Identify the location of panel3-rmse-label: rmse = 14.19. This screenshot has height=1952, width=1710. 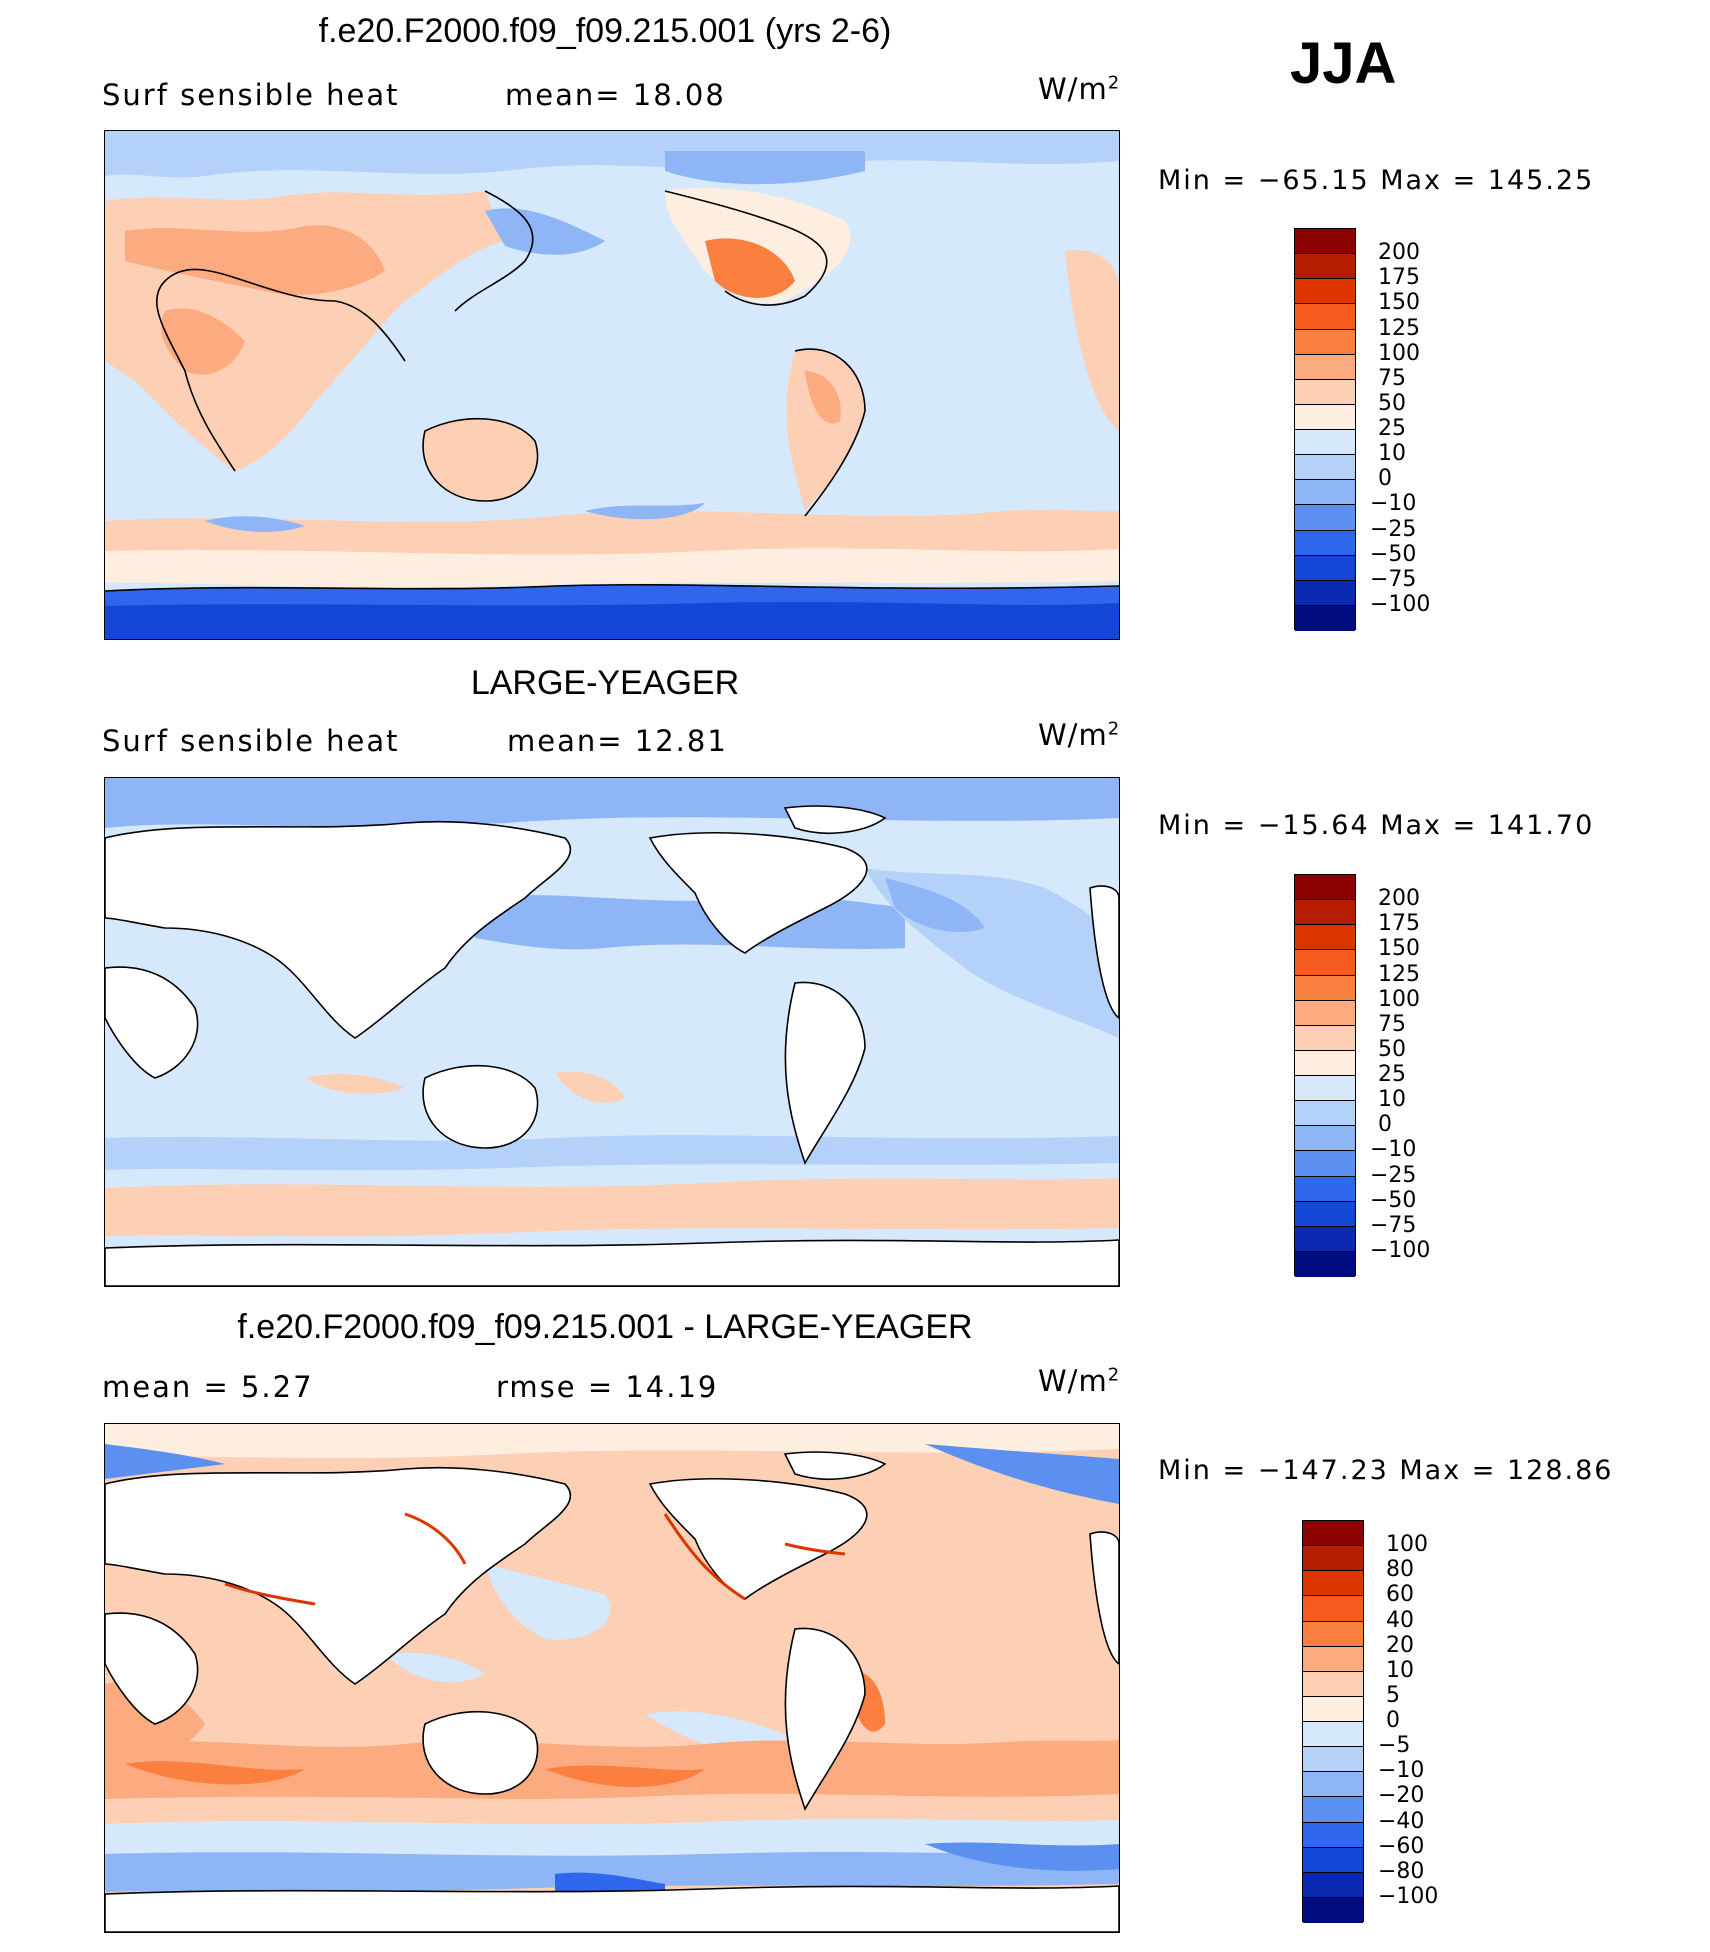
(607, 1387).